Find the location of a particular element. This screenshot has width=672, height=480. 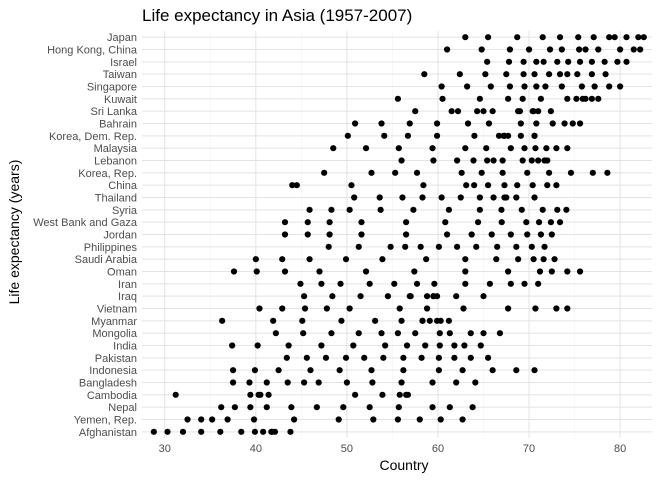

y-tick-label: Oman is located at coordinates (122, 273).